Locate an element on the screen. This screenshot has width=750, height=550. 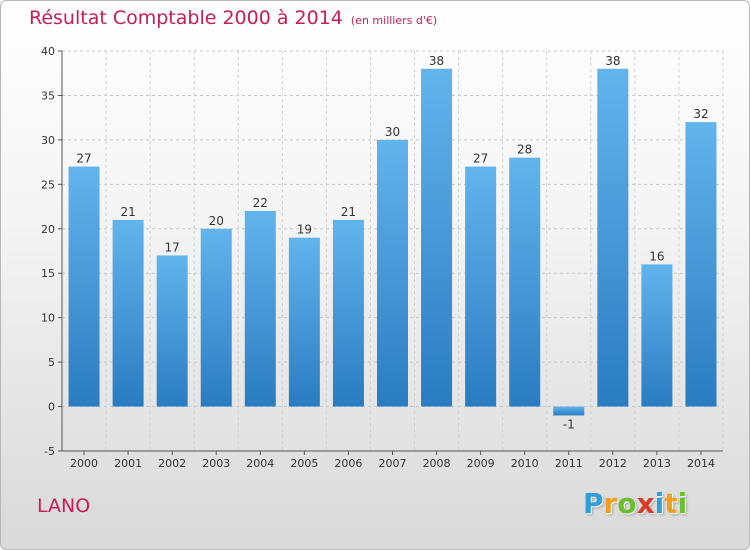
x-tick-label: 2008 is located at coordinates (437, 463).